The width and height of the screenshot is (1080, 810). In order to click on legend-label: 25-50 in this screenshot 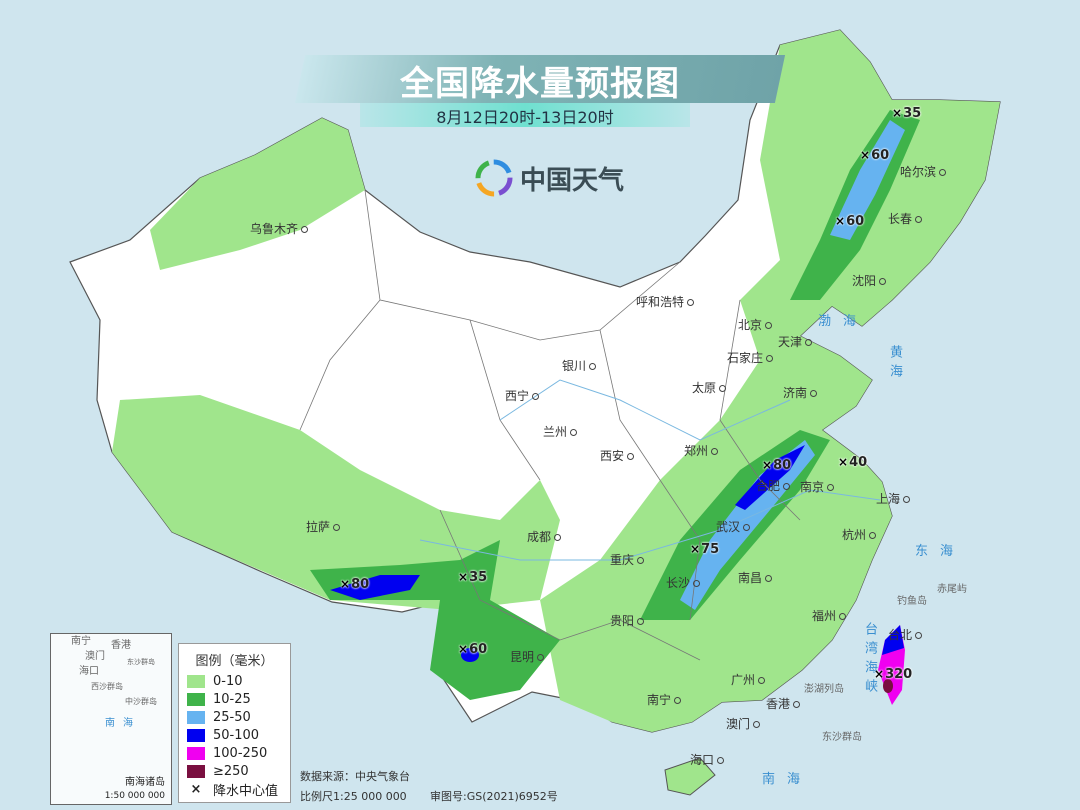, I will do `click(232, 717)`.